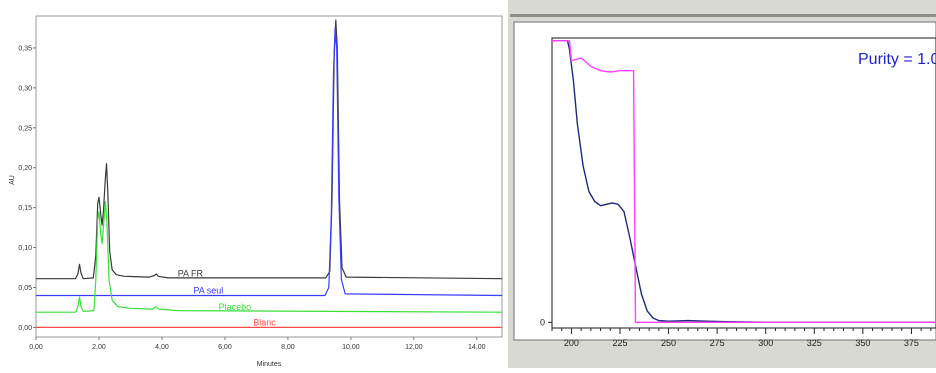 The width and height of the screenshot is (936, 373). Describe the element at coordinates (897, 59) in the screenshot. I see `purity-annotation: Purity = 1.03` at that location.